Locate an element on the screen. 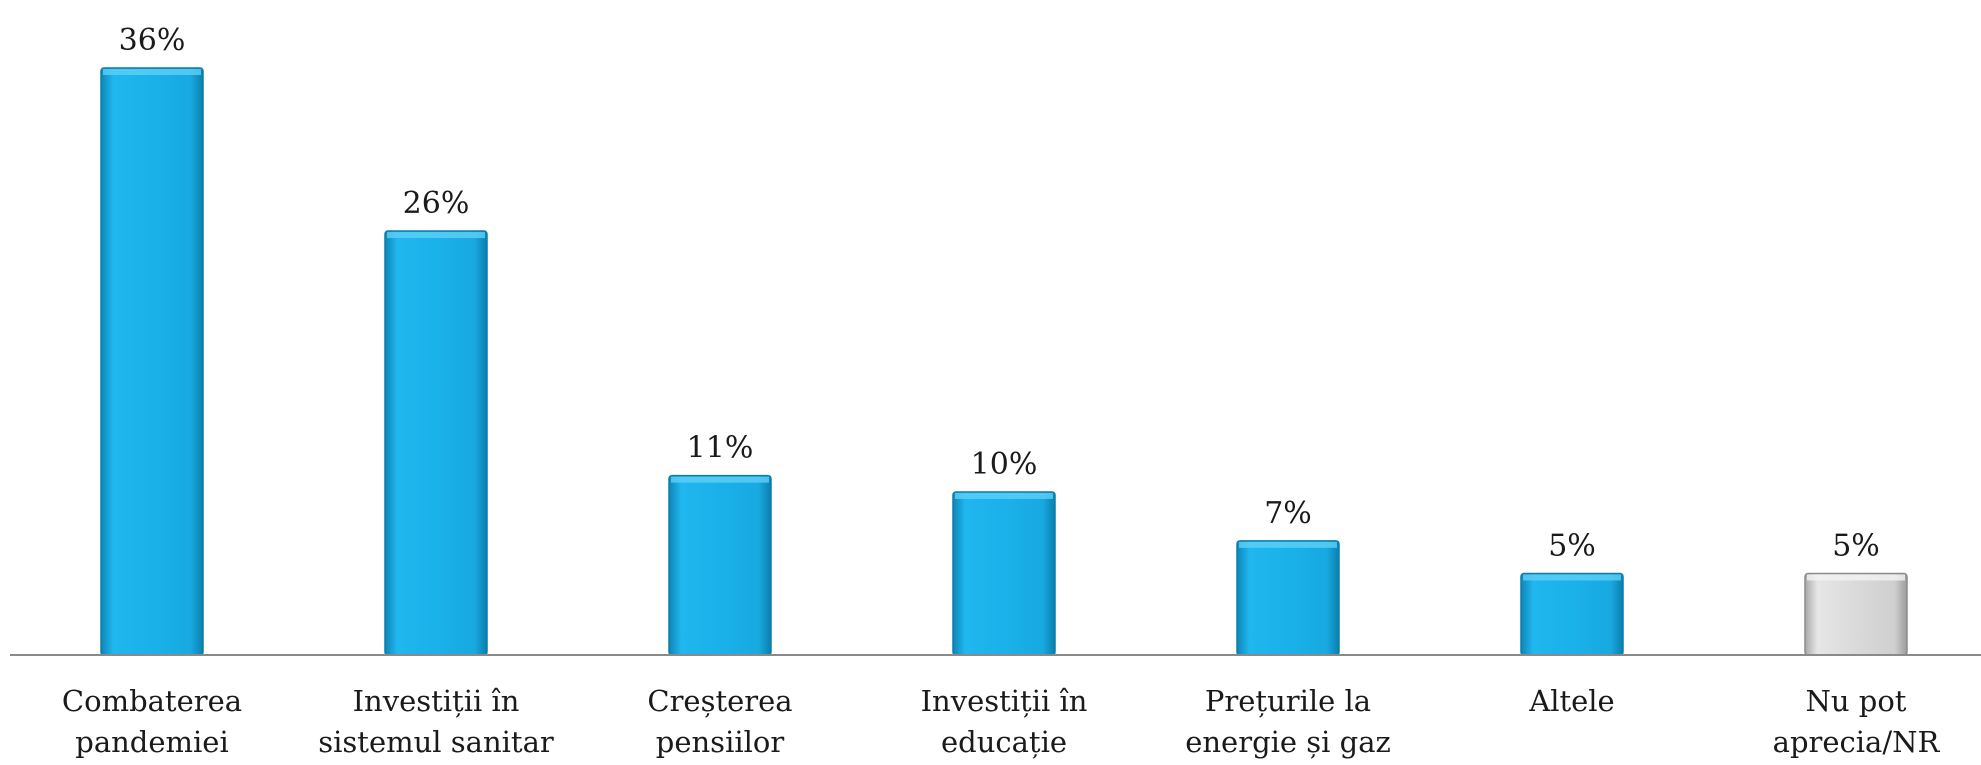 Image resolution: width=1981 pixels, height=765 pixels. category-label: energie și gaz is located at coordinates (1288, 742).